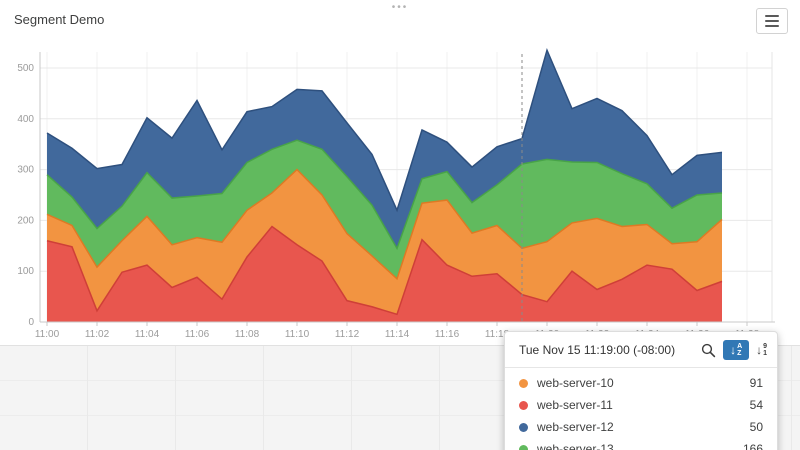 The height and width of the screenshot is (450, 800). Describe the element at coordinates (397, 334) in the screenshot. I see `x-tick-label: 11:14` at that location.